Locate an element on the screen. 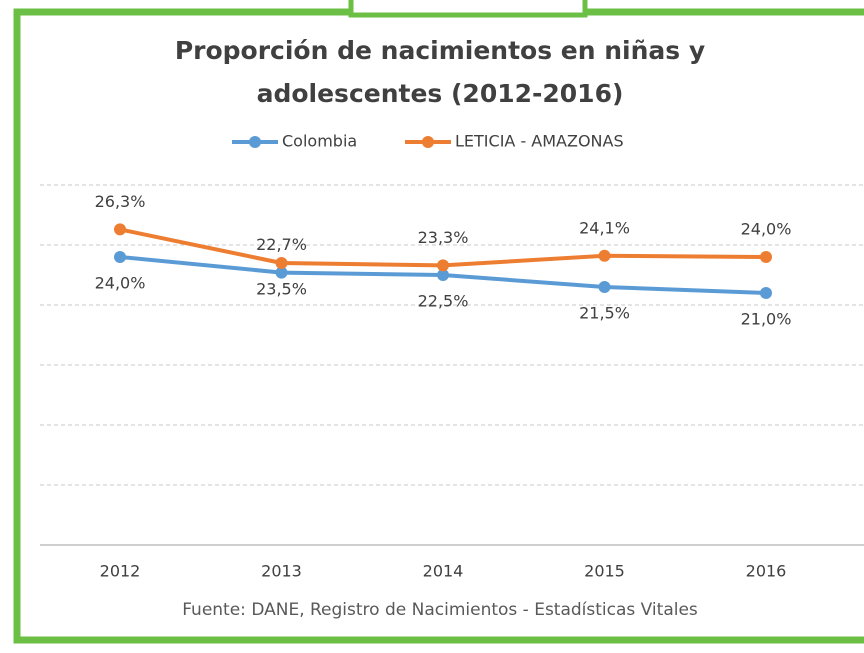  data-label: 22,7% is located at coordinates (281, 244).